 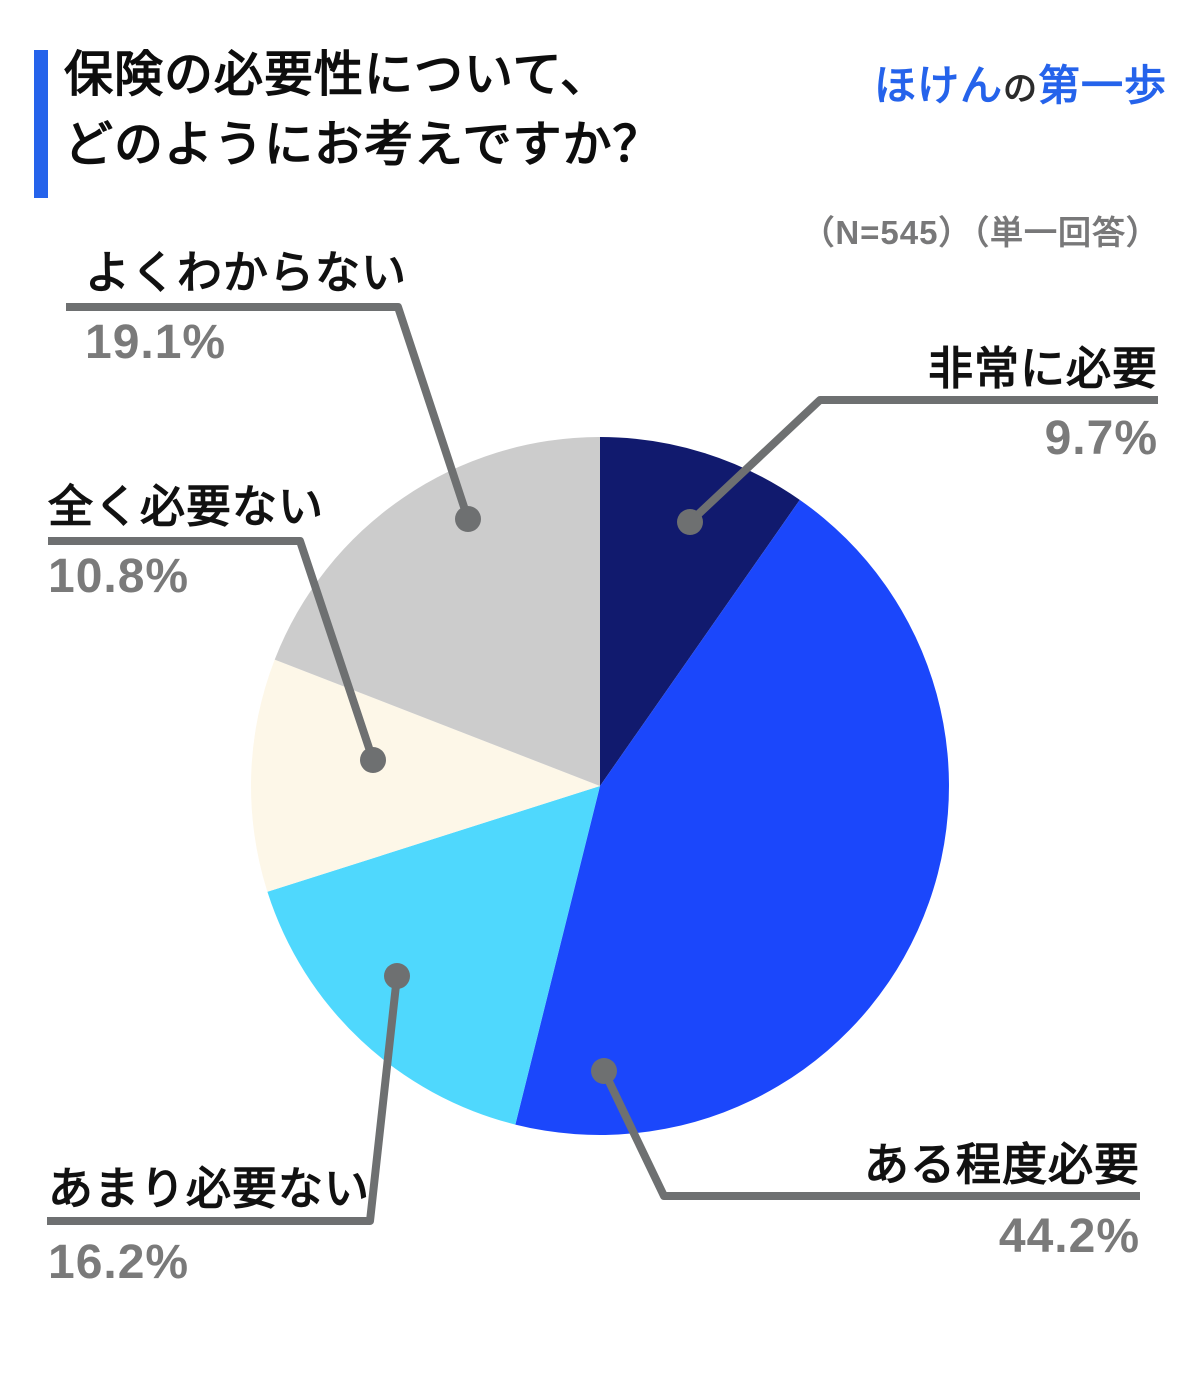 What do you see at coordinates (870, 1134) in the screenshot?
I see `leader-aruteido` at bounding box center [870, 1134].